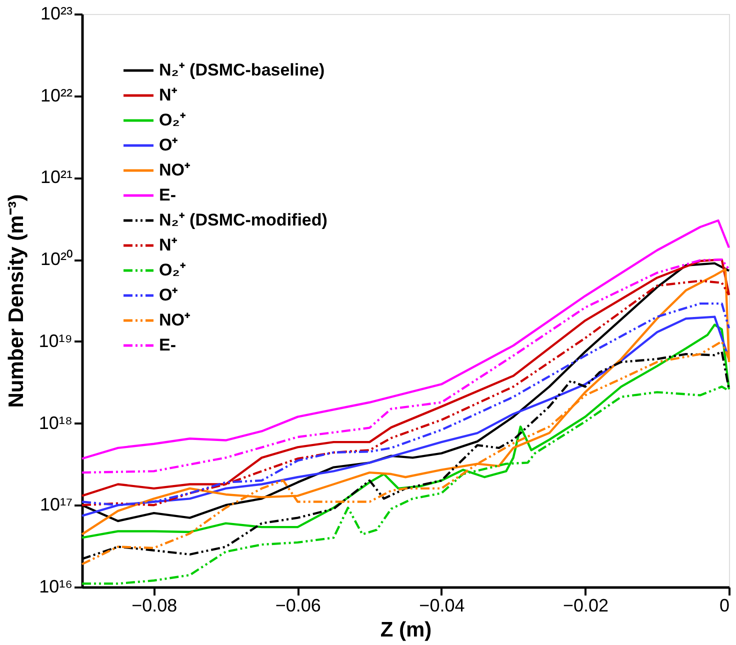 The image size is (736, 645). What do you see at coordinates (56, 504) in the screenshot?
I see `y-tick-label: 10¹⁷` at bounding box center [56, 504].